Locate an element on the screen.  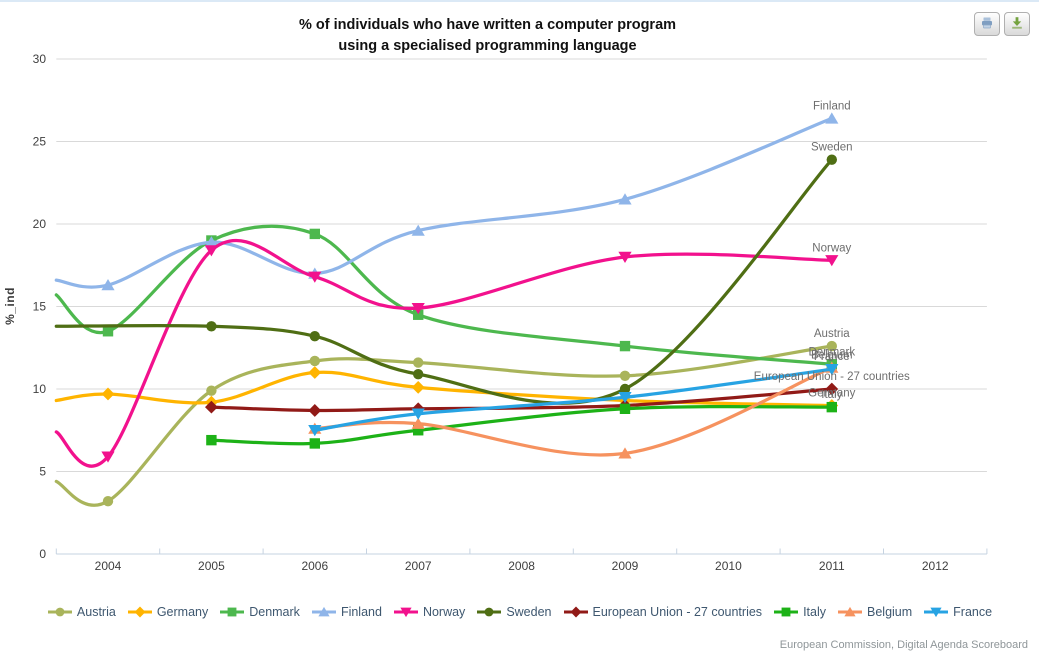
y-axis-labels: 0 5 10 15 20 25 30 is located at coordinates (40, 306).